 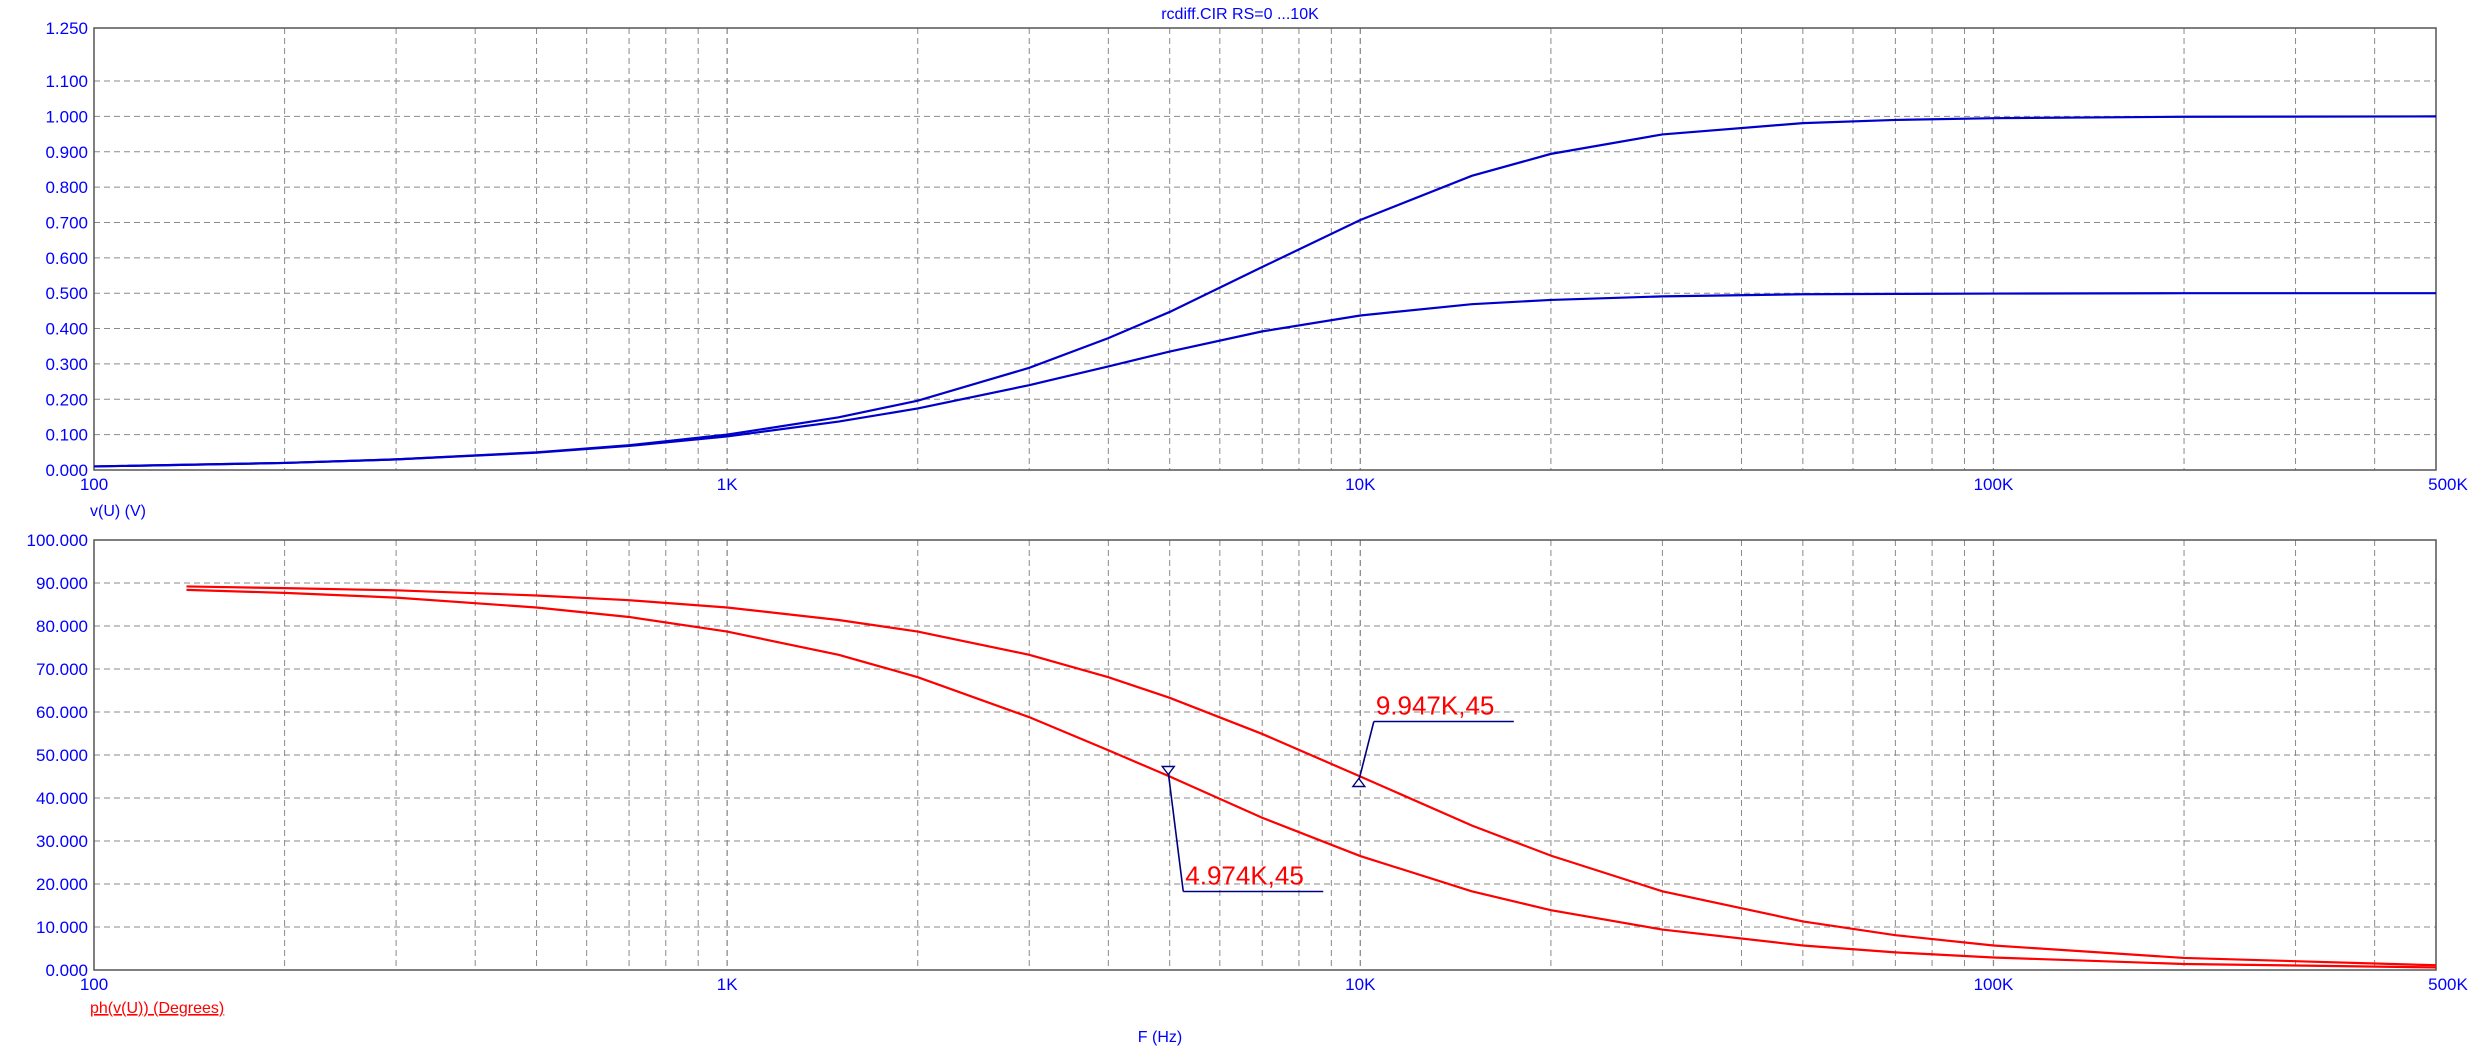 I want to click on top-y-tick-label: 0.200, so click(x=66, y=399).